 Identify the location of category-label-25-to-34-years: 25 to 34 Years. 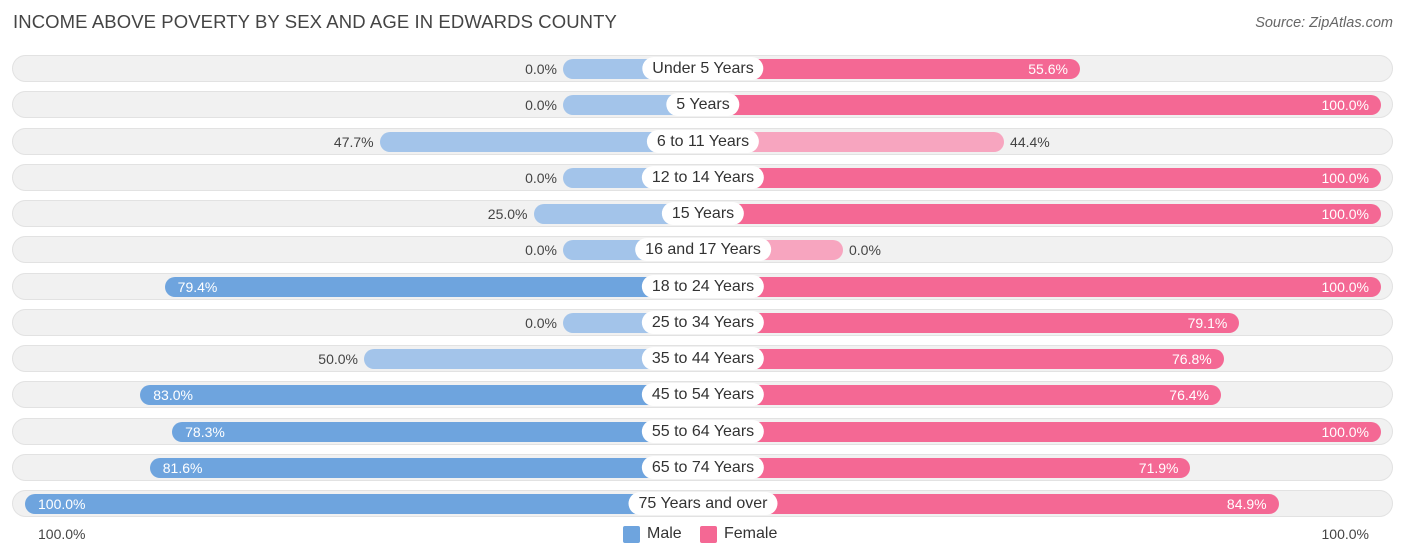
(703, 322).